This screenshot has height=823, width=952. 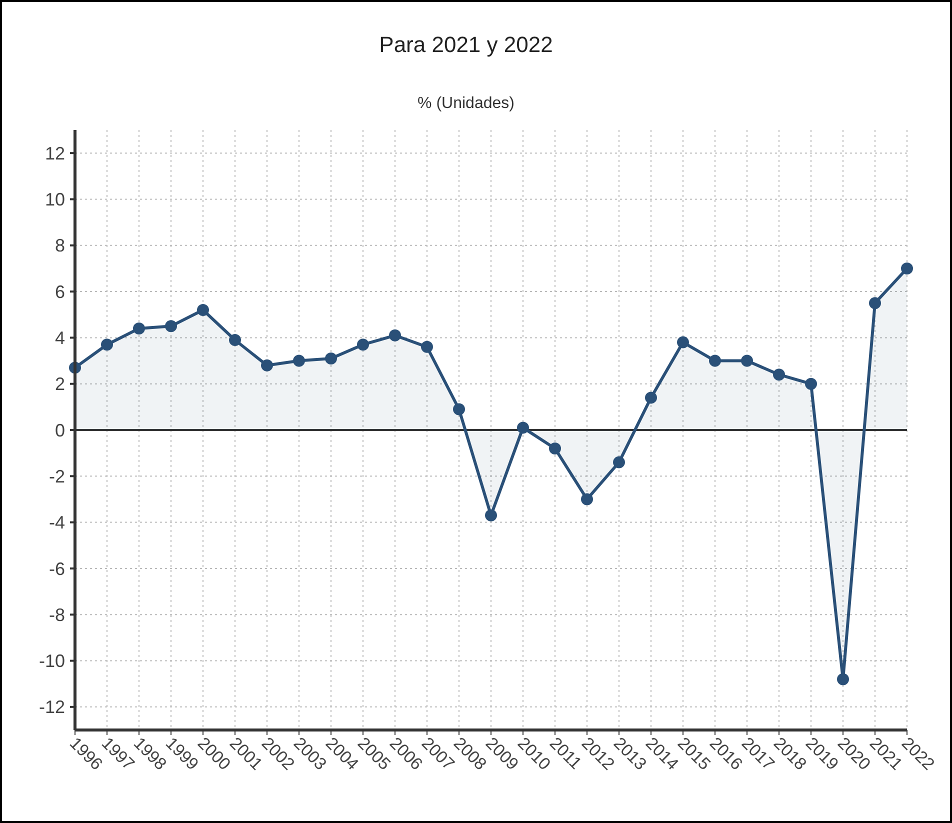 What do you see at coordinates (54, 153) in the screenshot?
I see `y-tick-label: 12` at bounding box center [54, 153].